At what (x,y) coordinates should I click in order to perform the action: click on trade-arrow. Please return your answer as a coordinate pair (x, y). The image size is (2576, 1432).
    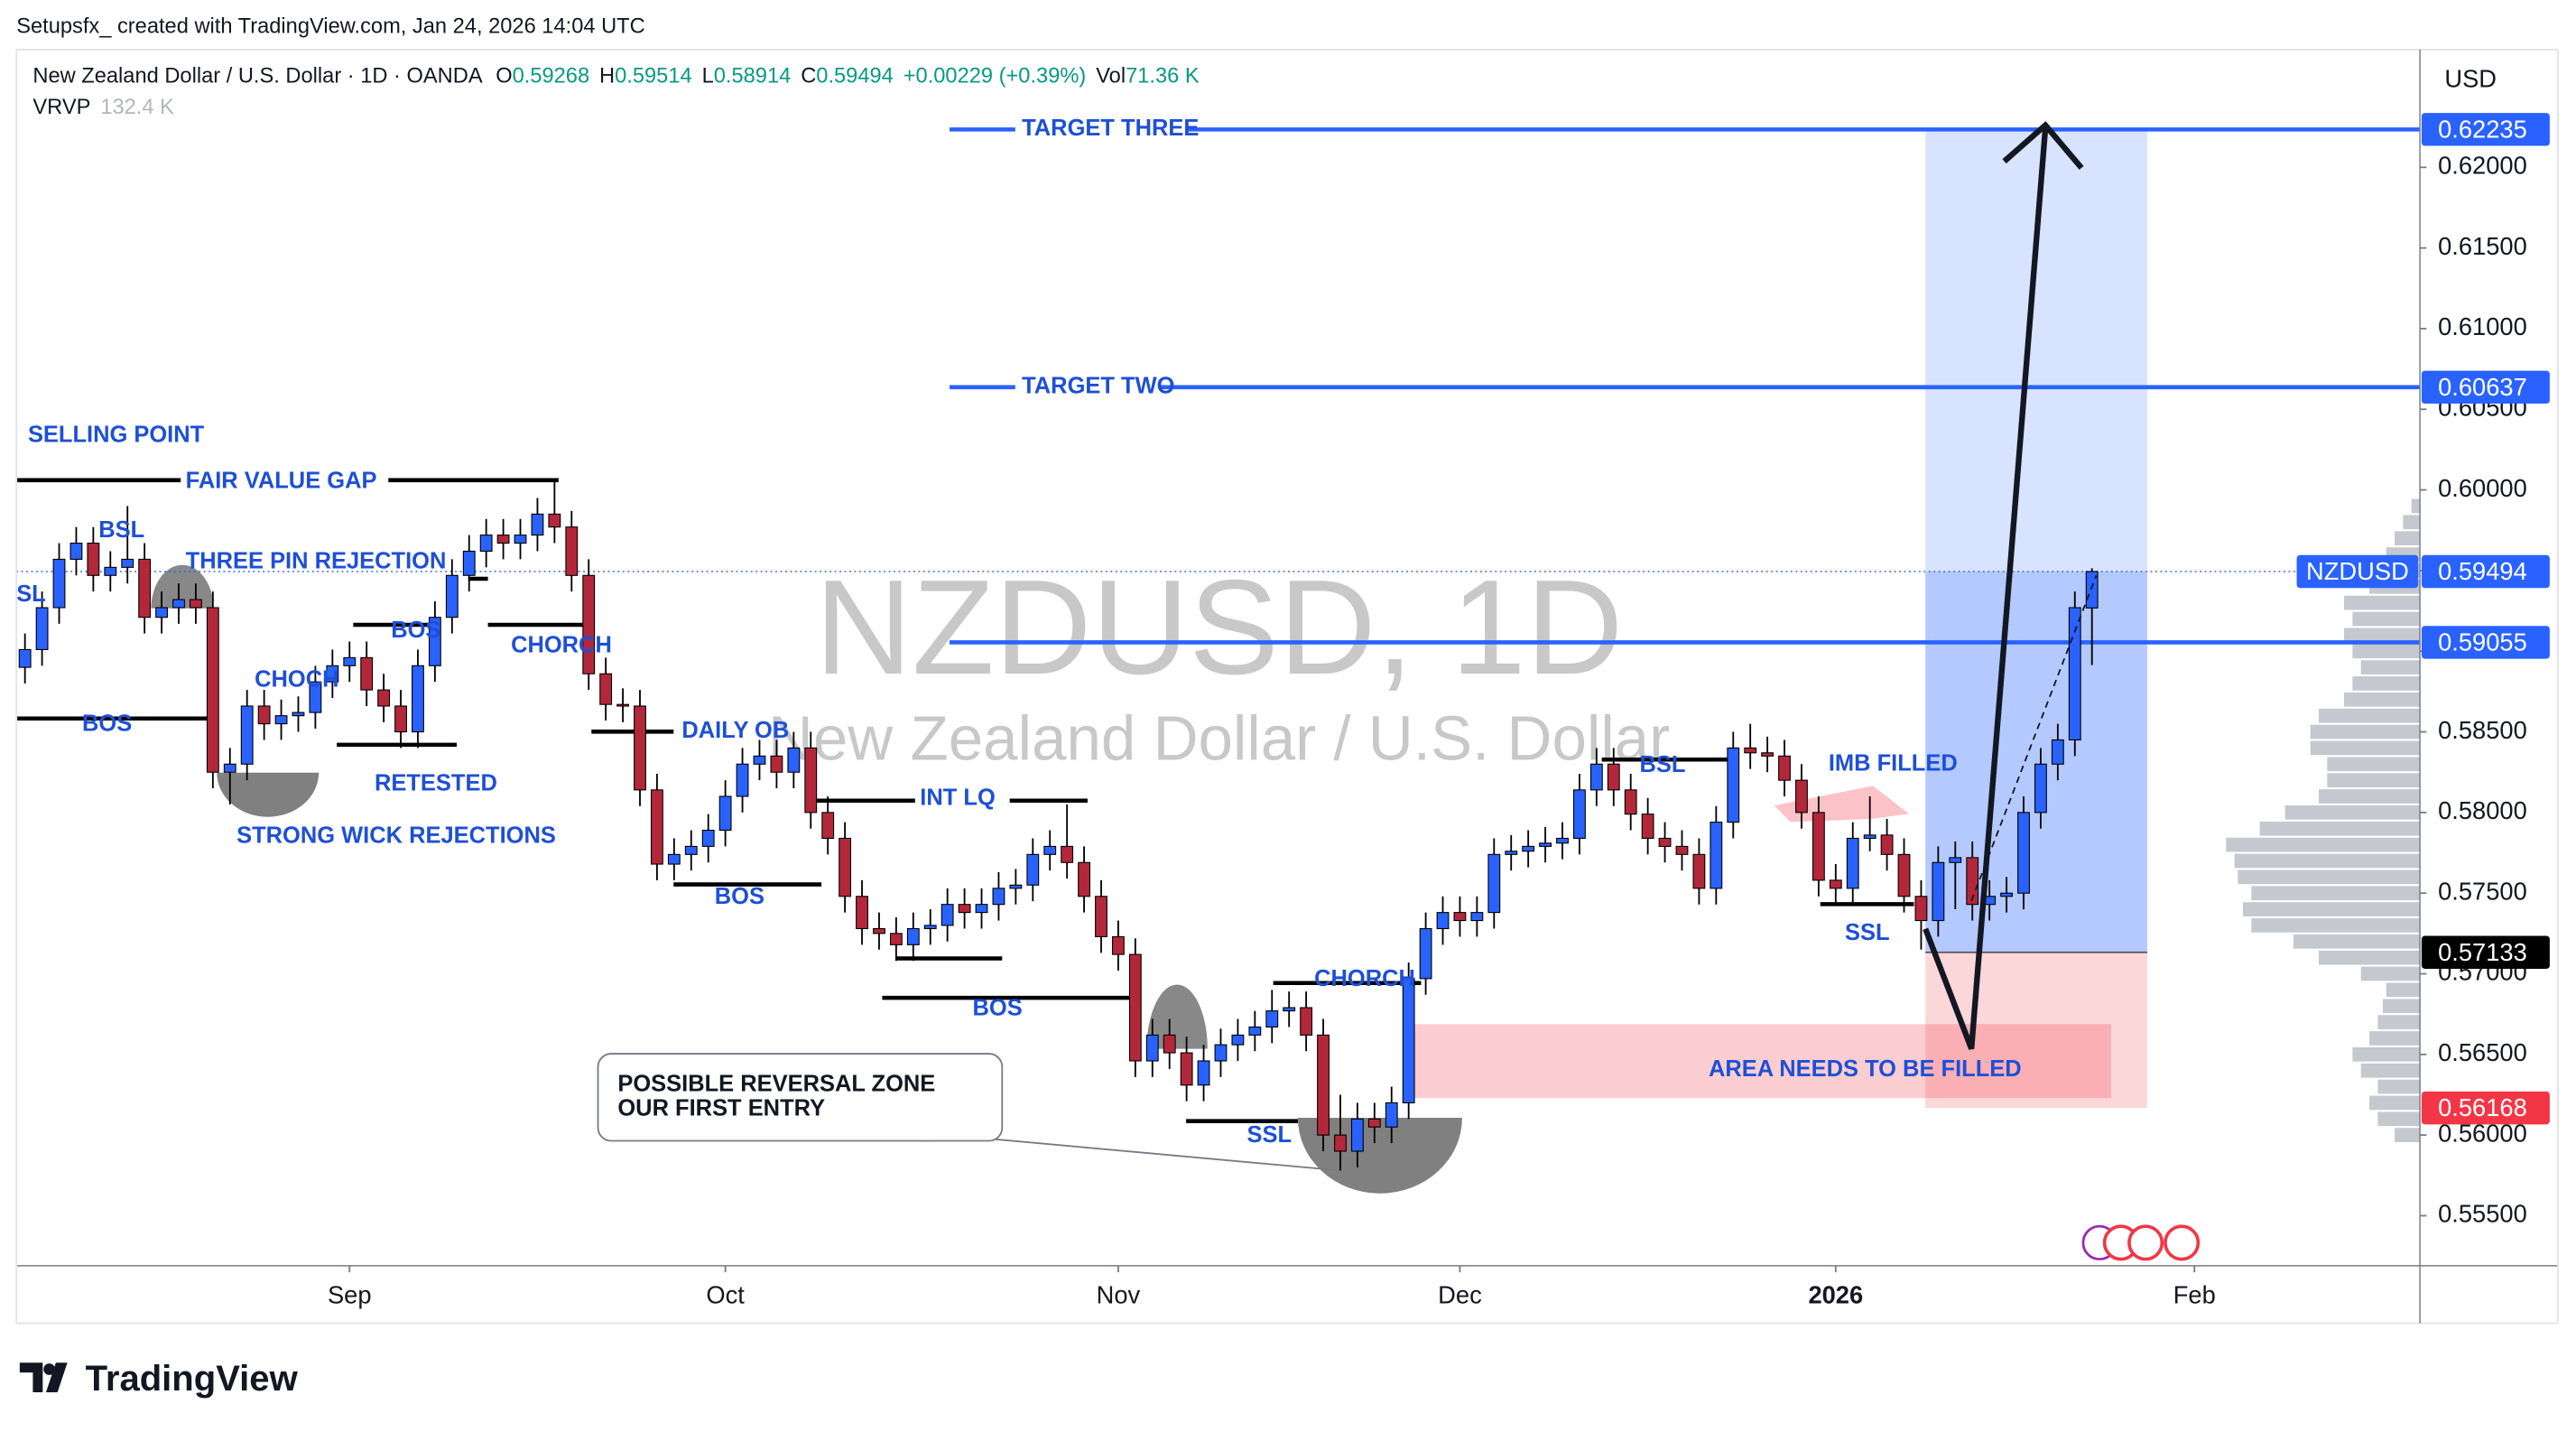
    Looking at the image, I should click on (1986, 589).